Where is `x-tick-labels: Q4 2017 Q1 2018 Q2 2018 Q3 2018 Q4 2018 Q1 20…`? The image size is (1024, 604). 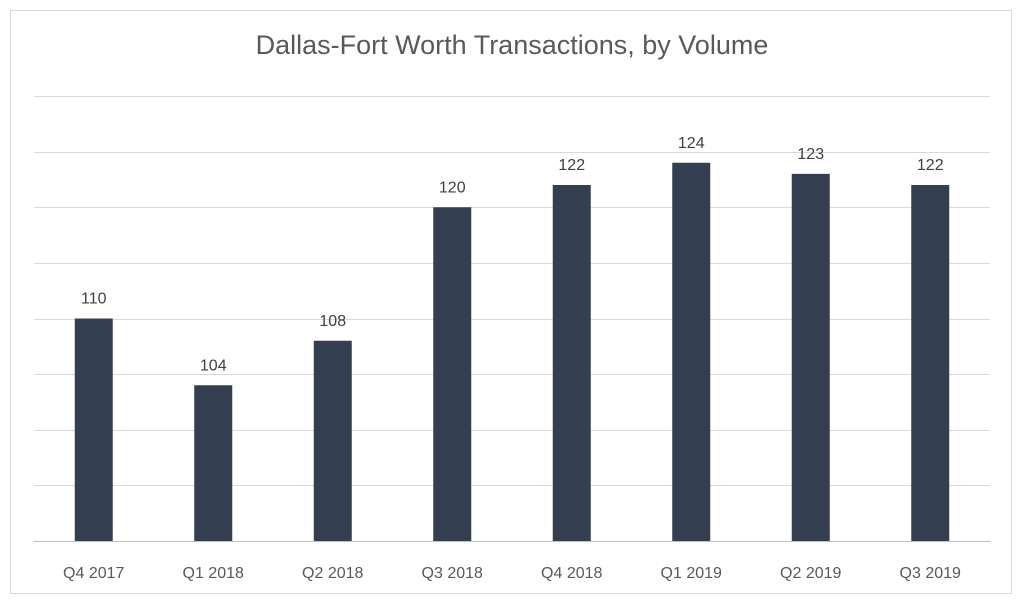 x-tick-labels: Q4 2017 Q1 2018 Q2 2018 Q3 2018 Q4 2018 Q1 20… is located at coordinates (512, 573).